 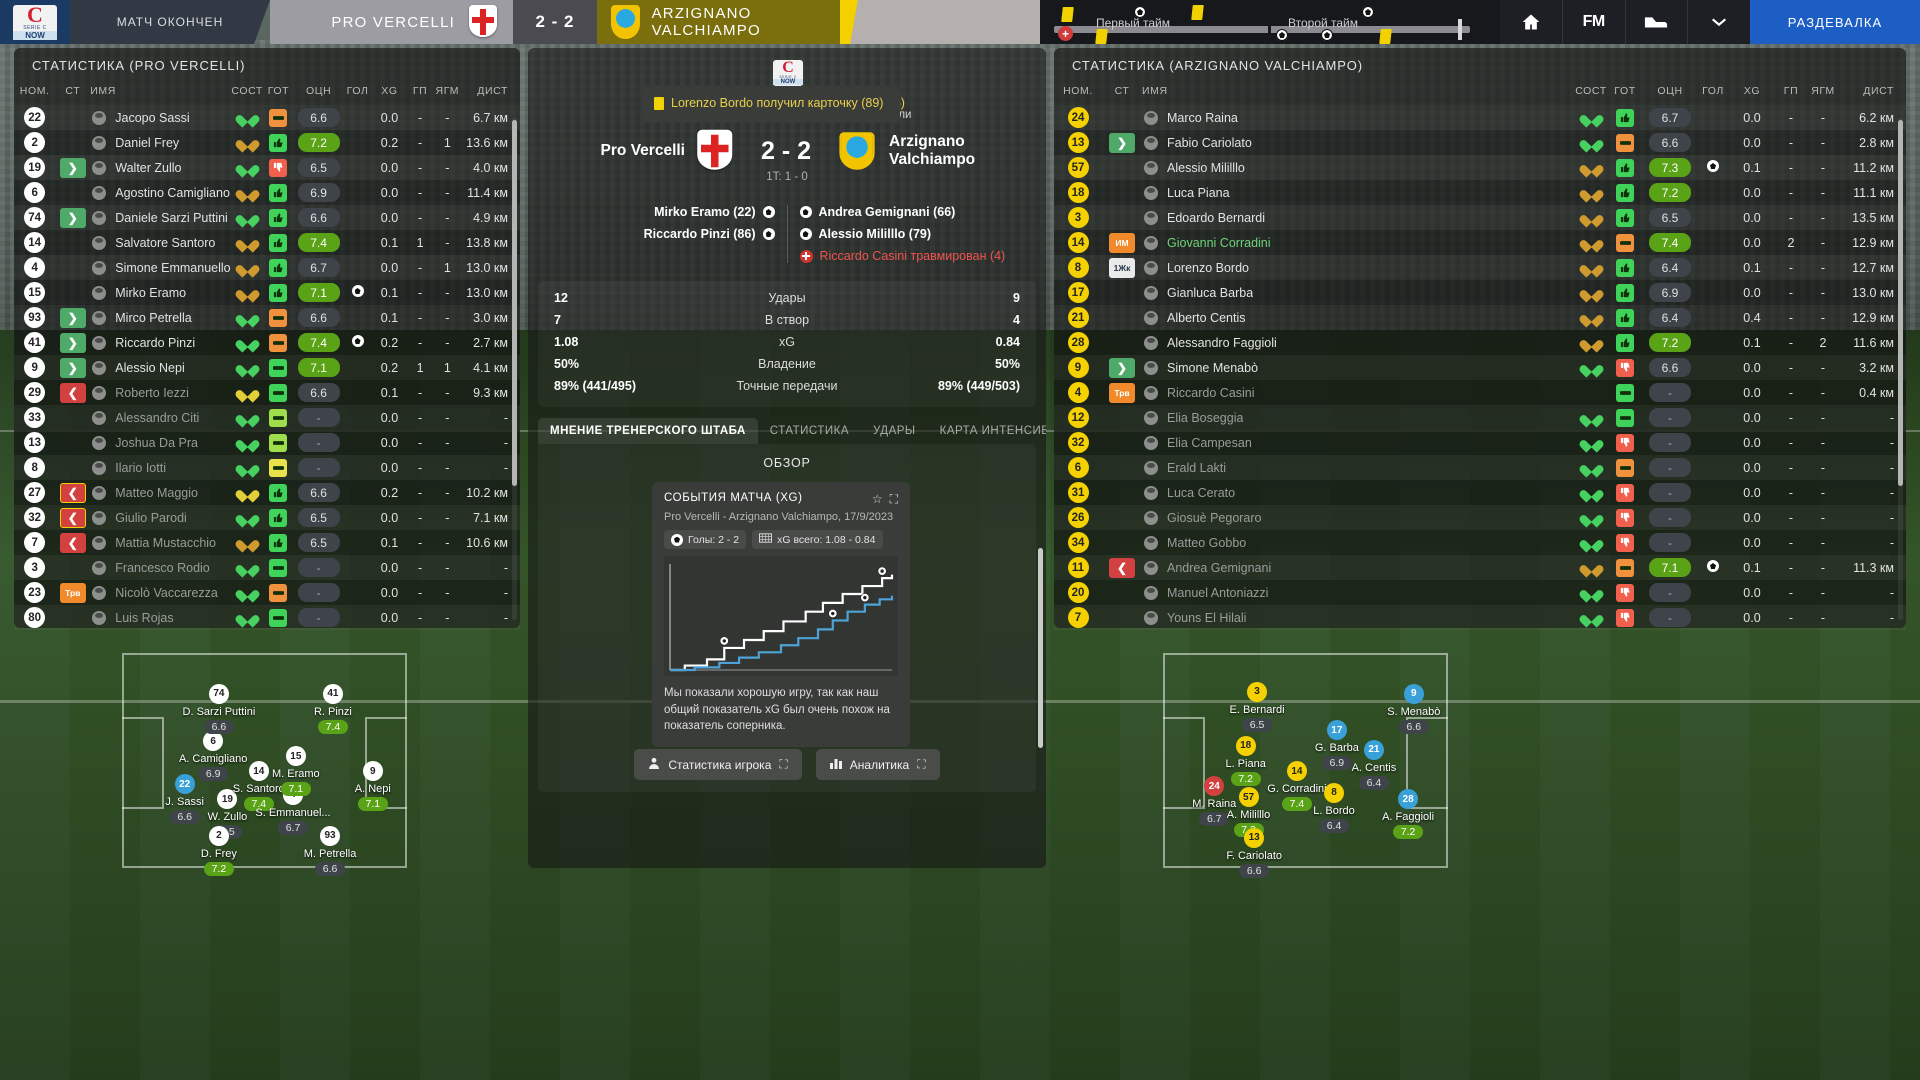 I want to click on table-row: 7 Youns El Hilali - 0.0 - - -, so click(x=1480, y=617).